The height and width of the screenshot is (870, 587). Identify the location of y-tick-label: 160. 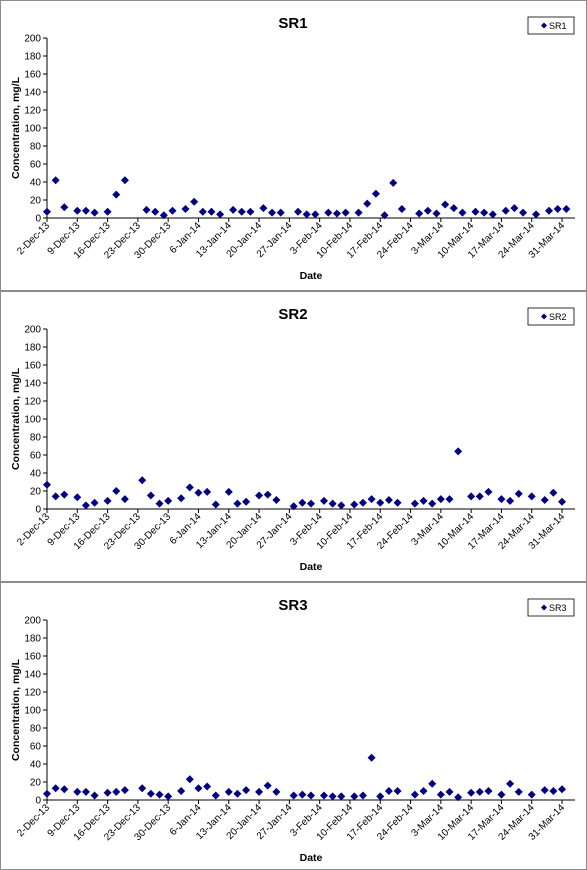
(32, 366).